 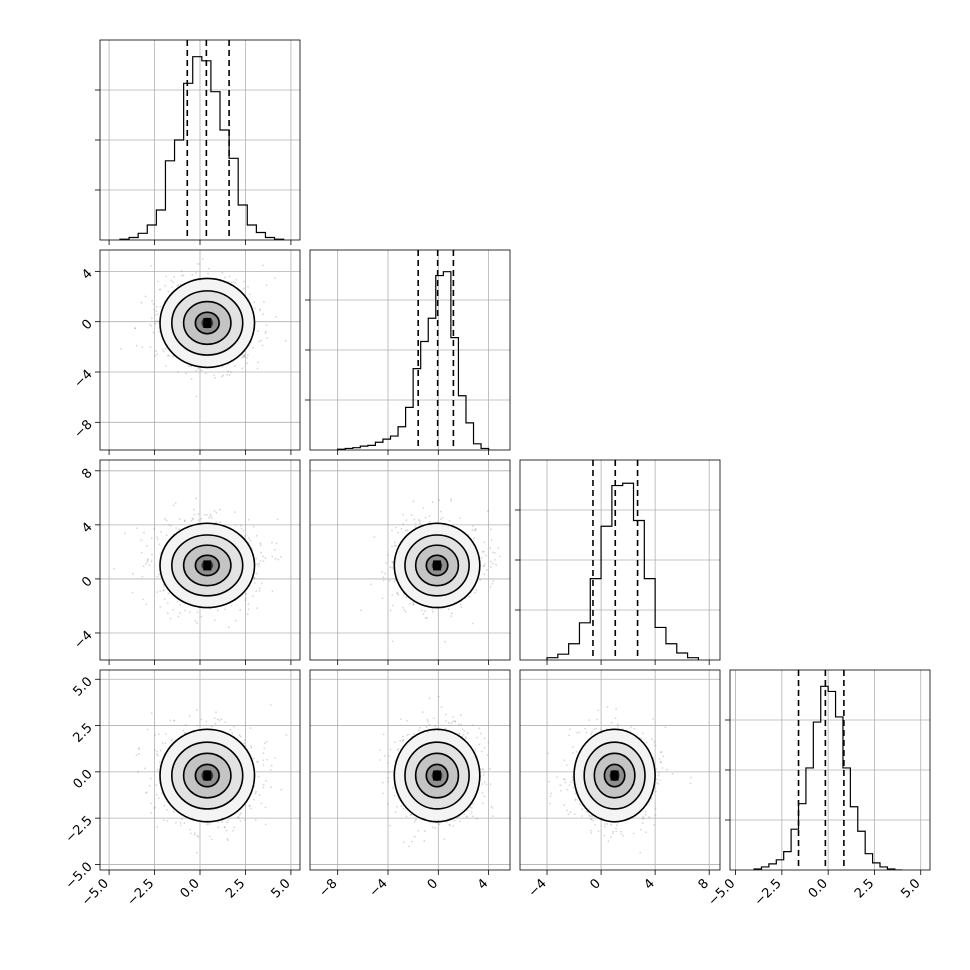 I want to click on x-tick-label: −8, so click(x=328, y=888).